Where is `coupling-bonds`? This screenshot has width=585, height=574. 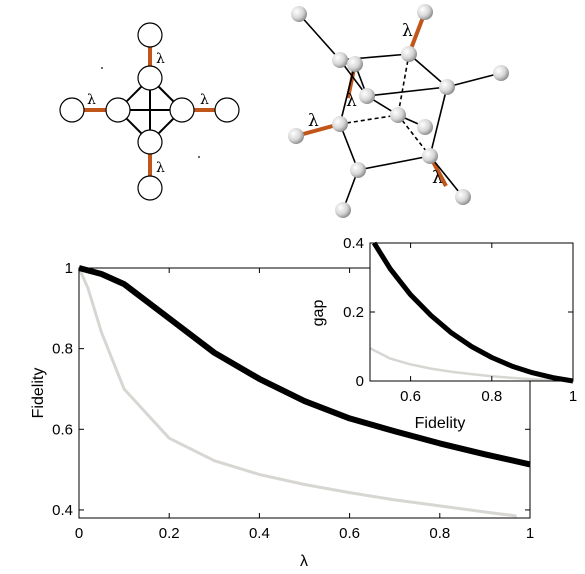 coupling-bonds is located at coordinates (149, 111).